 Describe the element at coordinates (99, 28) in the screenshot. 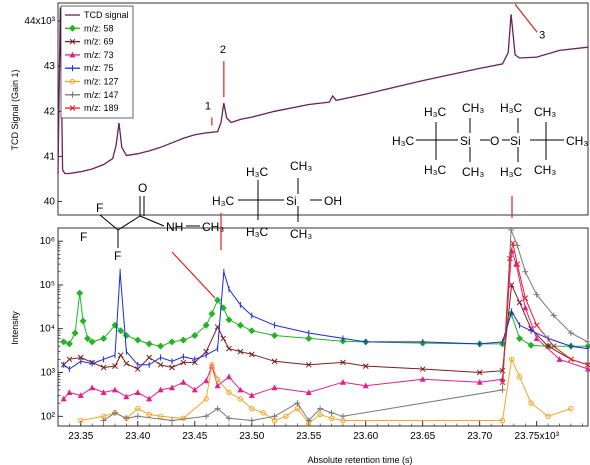

I see `legend-label: m/z: 58` at that location.